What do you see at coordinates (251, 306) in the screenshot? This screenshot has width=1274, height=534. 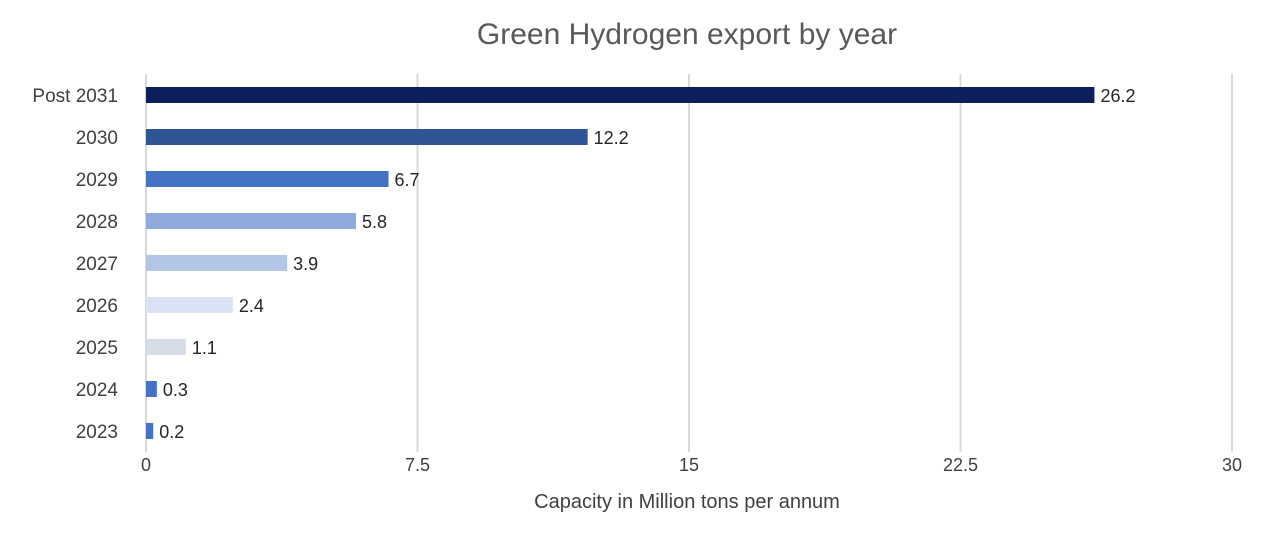 I see `data-label: 2.4` at bounding box center [251, 306].